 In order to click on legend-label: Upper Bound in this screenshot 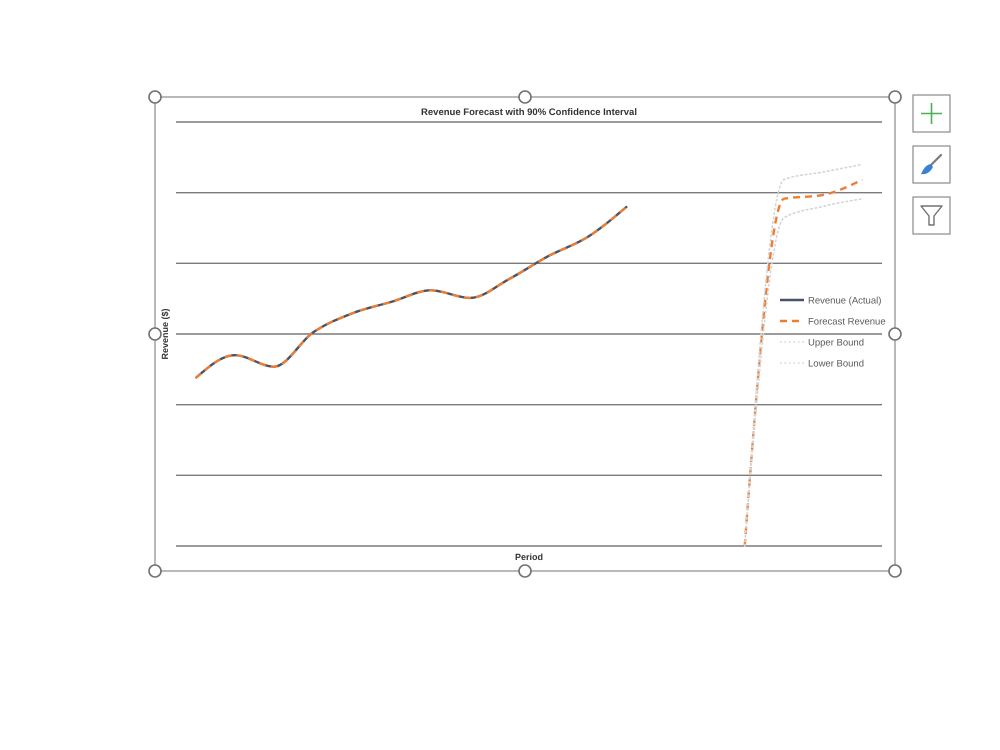, I will do `click(836, 342)`.